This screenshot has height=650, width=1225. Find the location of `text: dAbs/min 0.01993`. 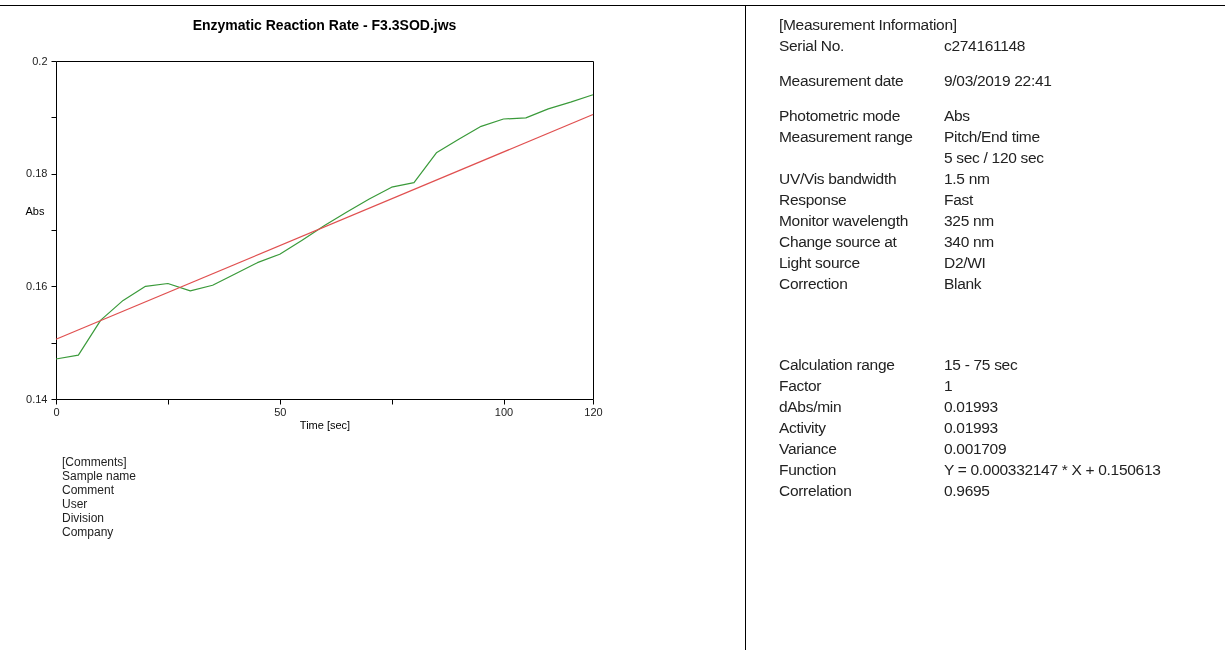

text: dAbs/min 0.01993 is located at coordinates (888, 406).